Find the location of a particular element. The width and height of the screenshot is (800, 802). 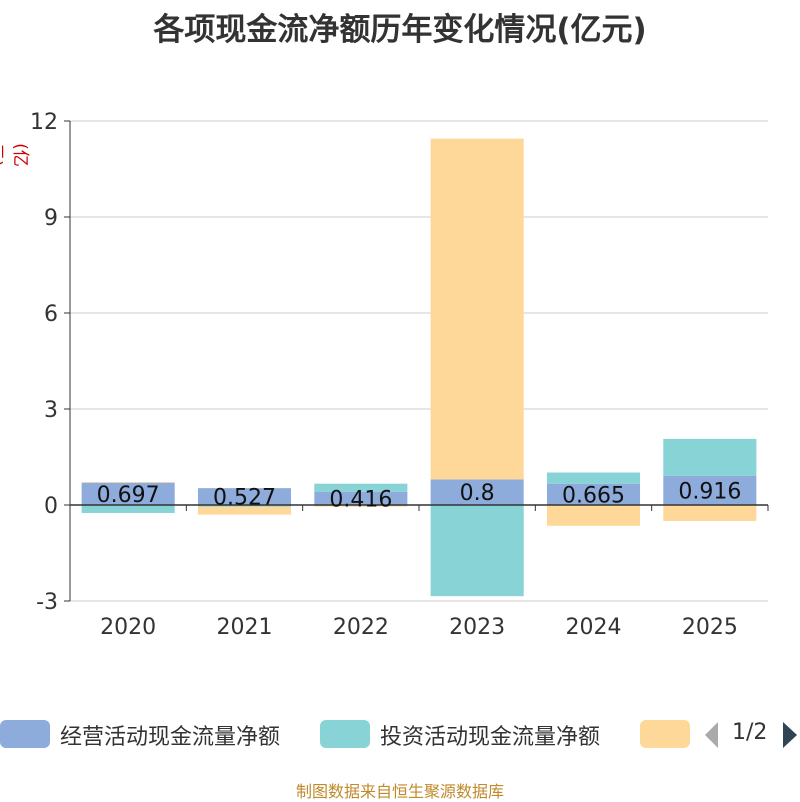

y-tick-label: 0 is located at coordinates (51, 506).